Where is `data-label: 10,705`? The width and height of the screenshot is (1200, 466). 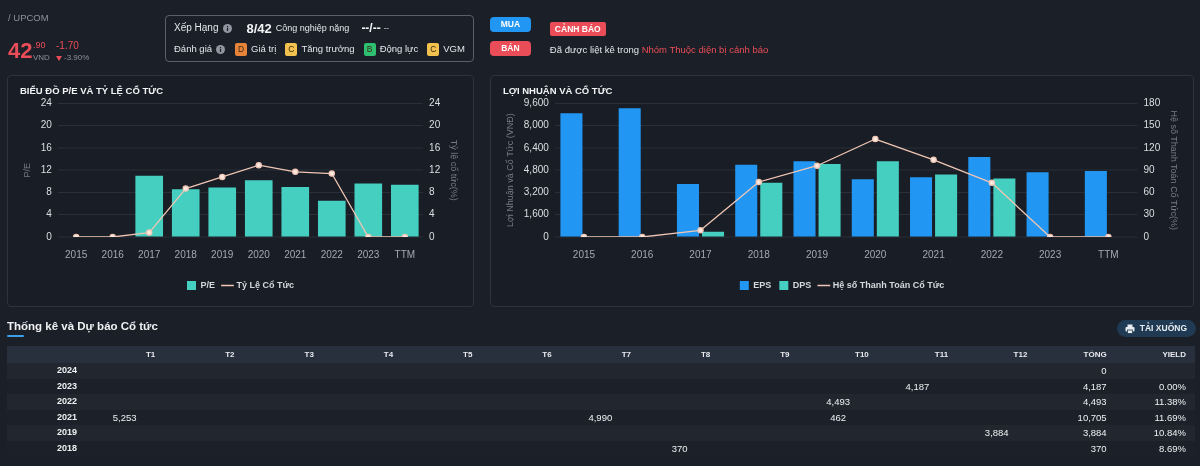 data-label: 10,705 is located at coordinates (1092, 417).